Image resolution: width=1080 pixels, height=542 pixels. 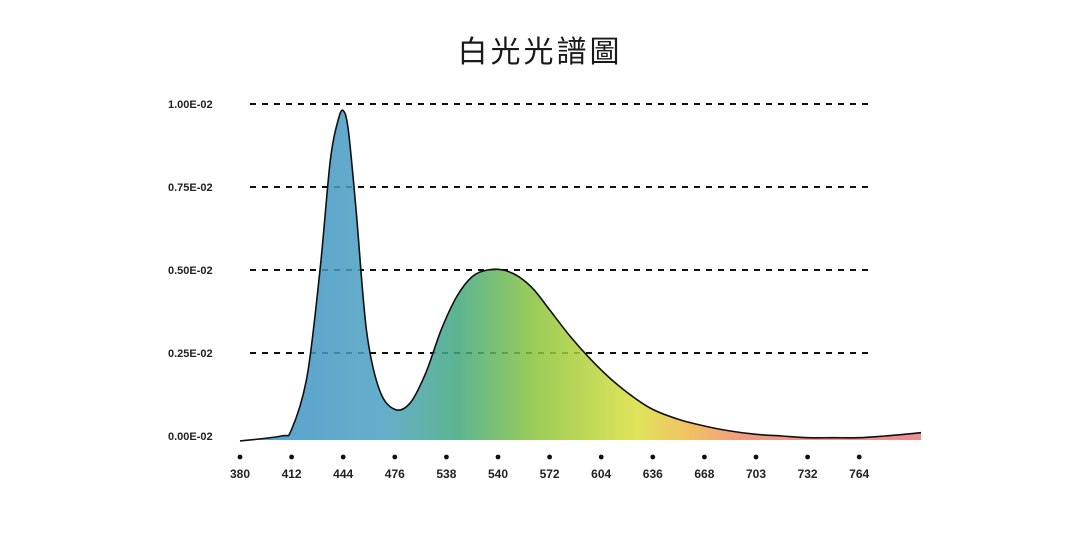 I want to click on x-tick-label: 538, so click(x=446, y=474).